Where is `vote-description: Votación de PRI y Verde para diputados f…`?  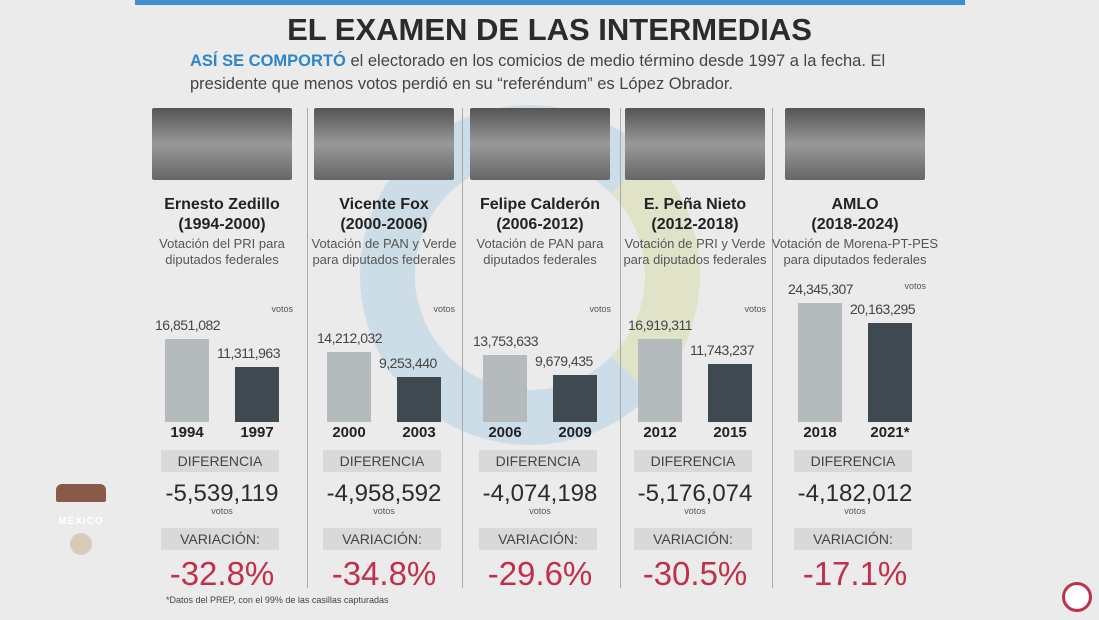
vote-description: Votación de PRI y Verde para diputados f… is located at coordinates (695, 251).